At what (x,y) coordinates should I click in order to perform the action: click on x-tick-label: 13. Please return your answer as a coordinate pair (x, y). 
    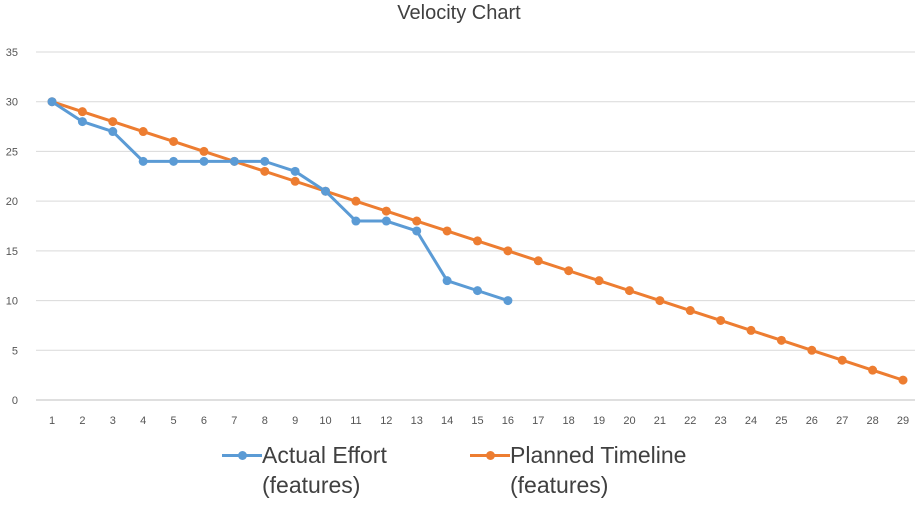
    Looking at the image, I should click on (417, 421).